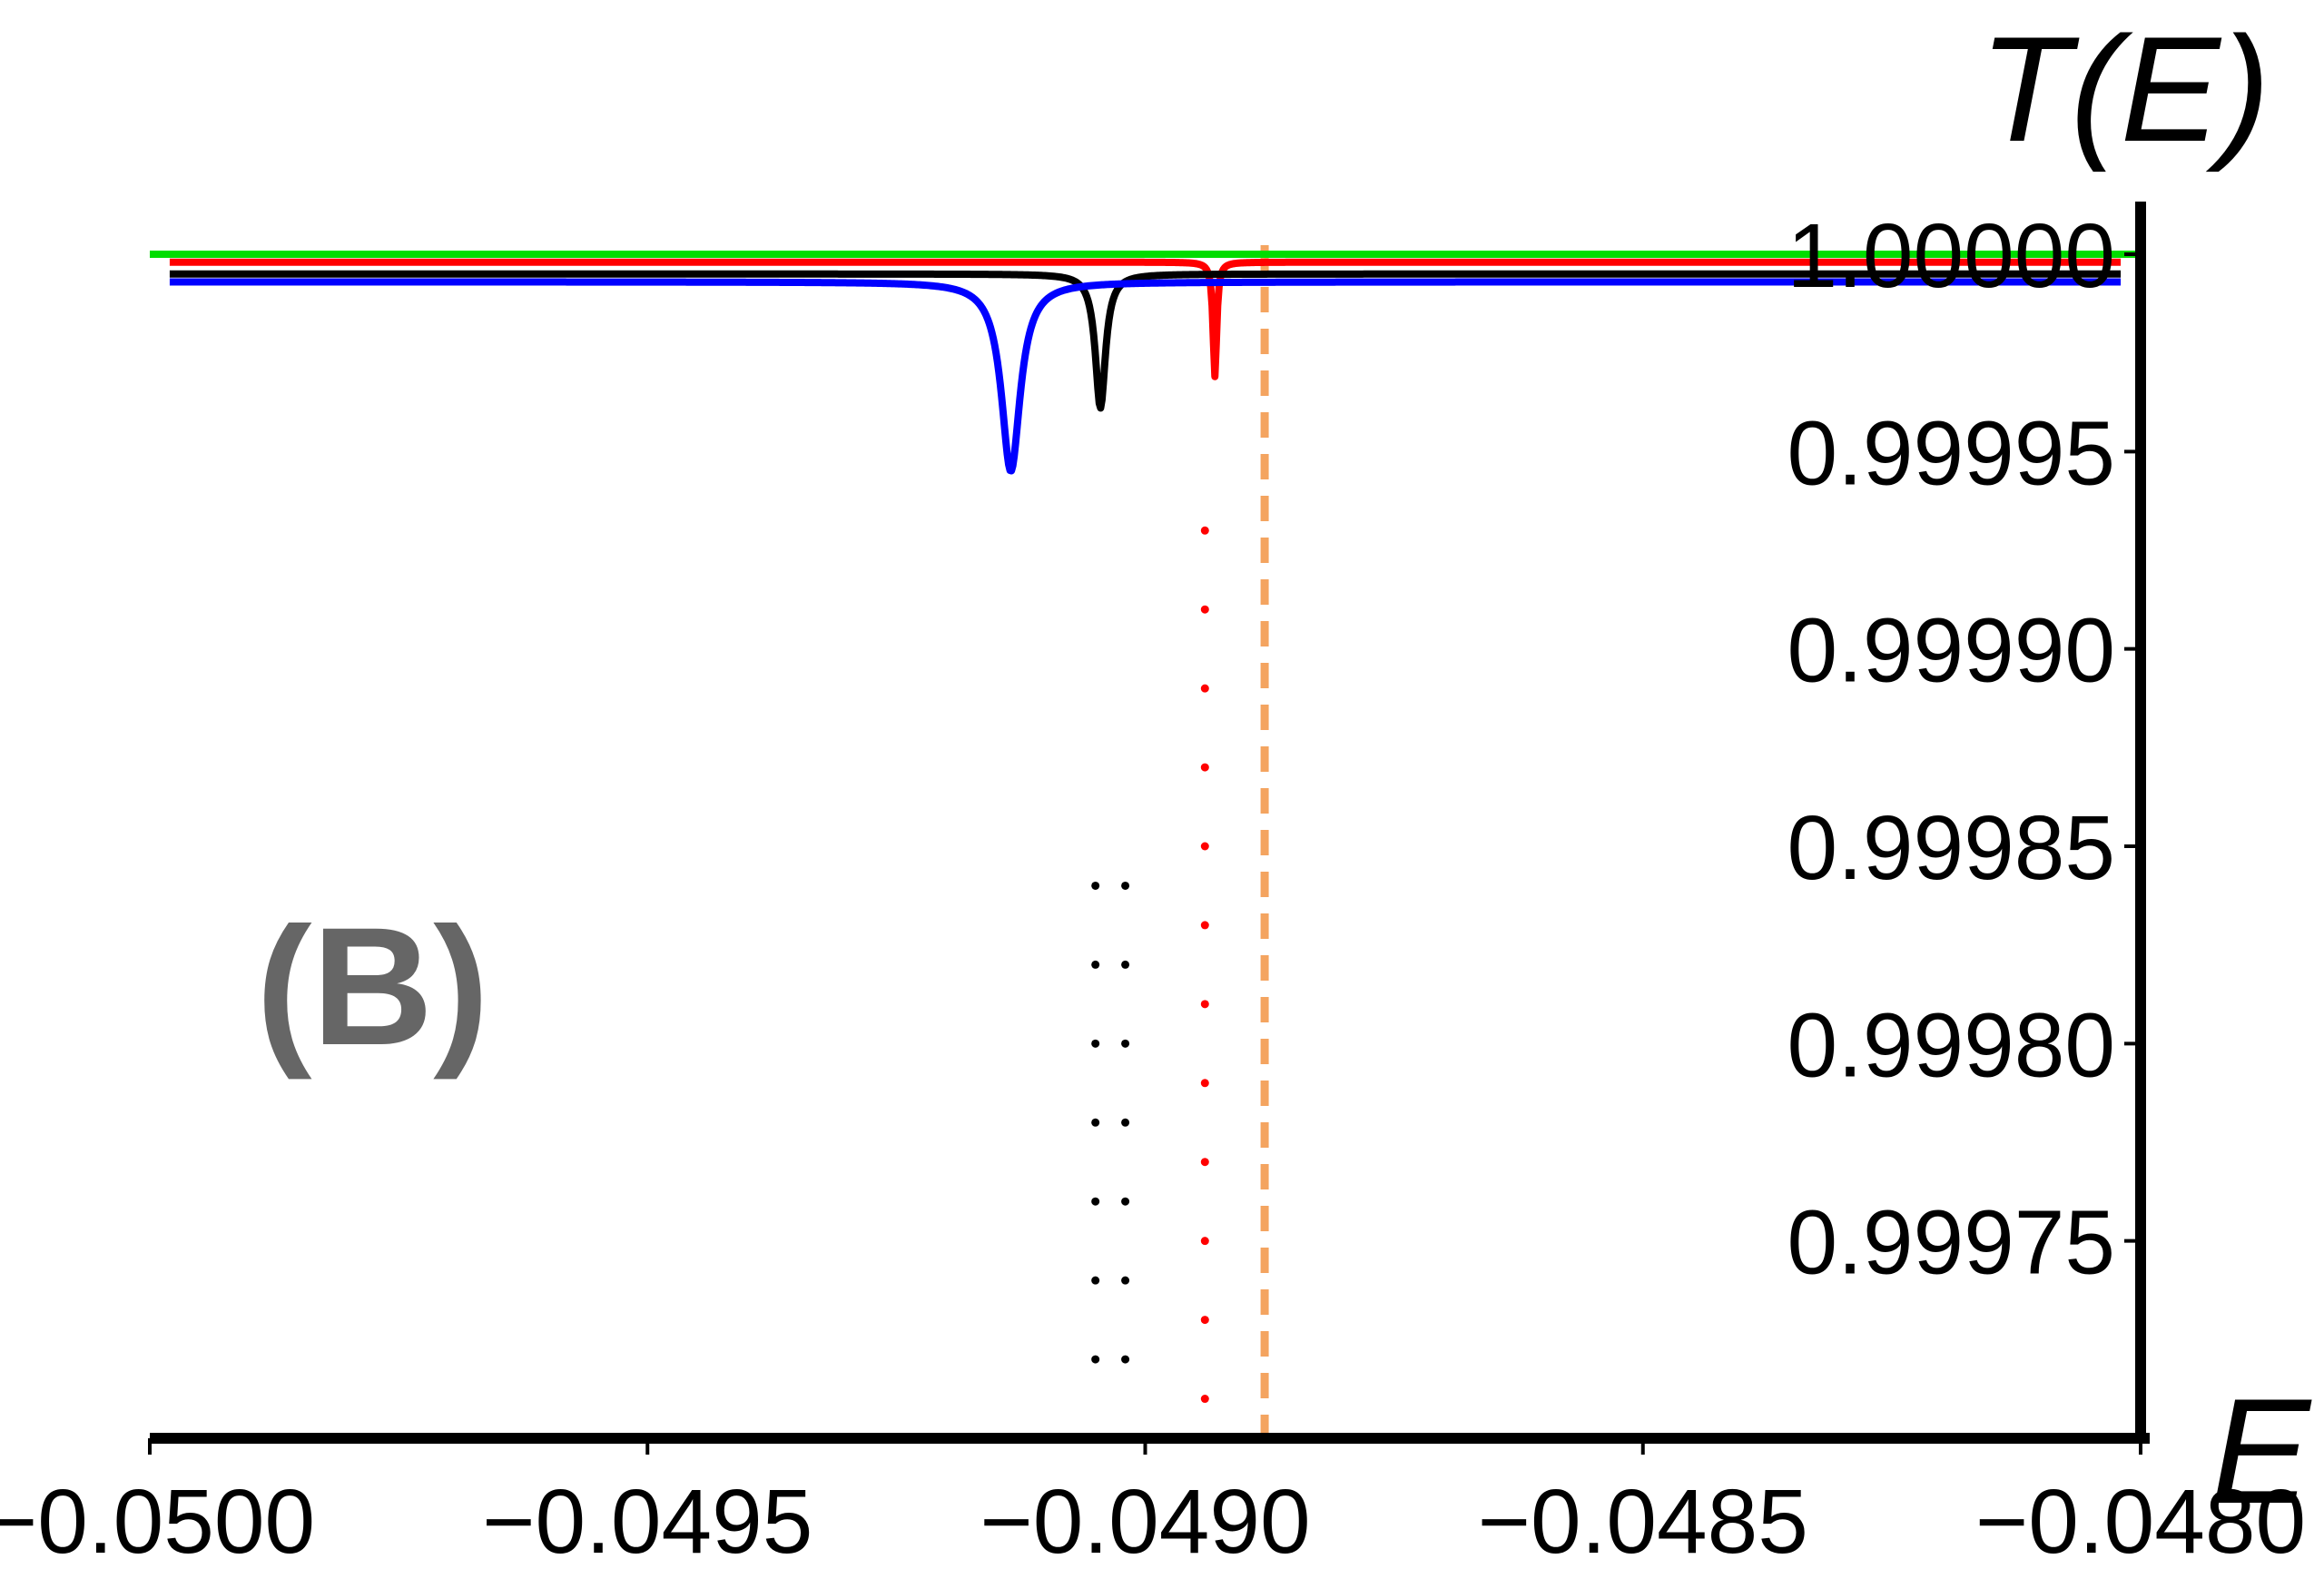  I want to click on y-tick-label: 0.99995, so click(1951, 453).